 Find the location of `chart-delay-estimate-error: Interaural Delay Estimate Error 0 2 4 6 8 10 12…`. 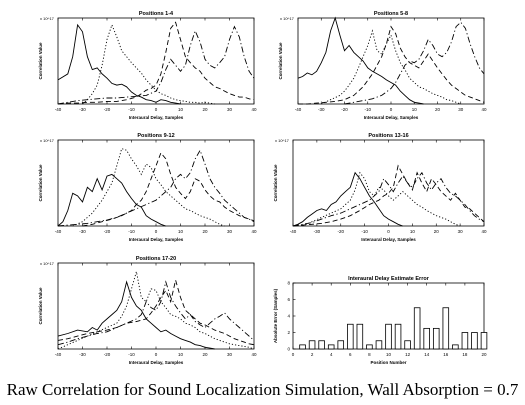

chart-delay-estimate-error: Interaural Delay Estimate Error 0 2 4 6 8 10 12… is located at coordinates (380, 320).